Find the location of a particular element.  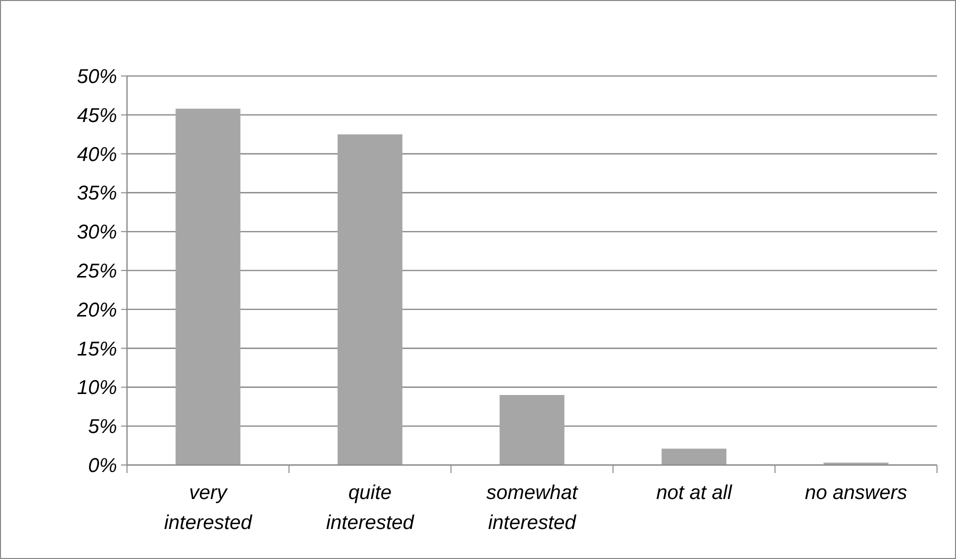

y-tick-label: 20% is located at coordinates (96, 310).